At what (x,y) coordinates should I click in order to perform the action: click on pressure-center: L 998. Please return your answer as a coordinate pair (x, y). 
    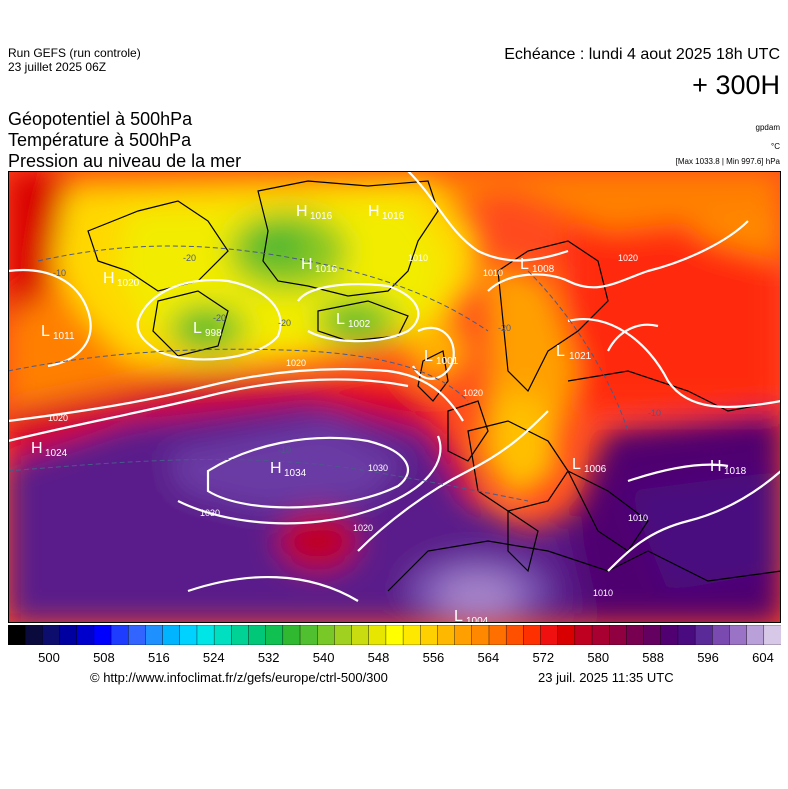
    Looking at the image, I should click on (207, 329).